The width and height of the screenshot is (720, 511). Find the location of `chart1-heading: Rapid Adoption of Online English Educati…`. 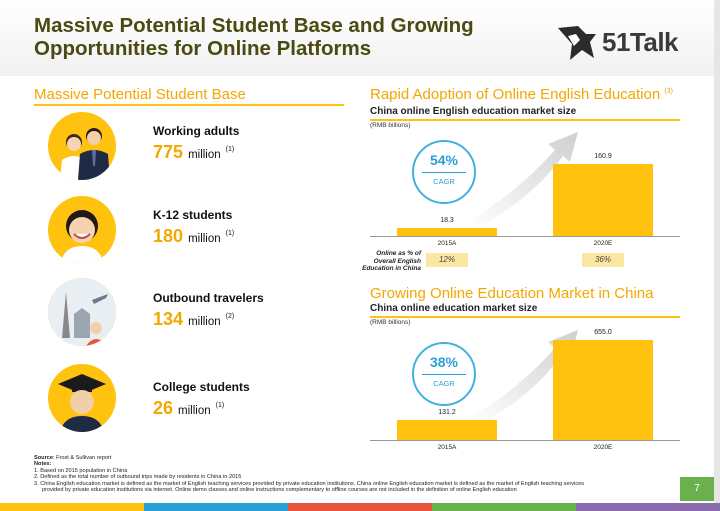

chart1-heading: Rapid Adoption of Online English Educati… is located at coordinates (521, 94).